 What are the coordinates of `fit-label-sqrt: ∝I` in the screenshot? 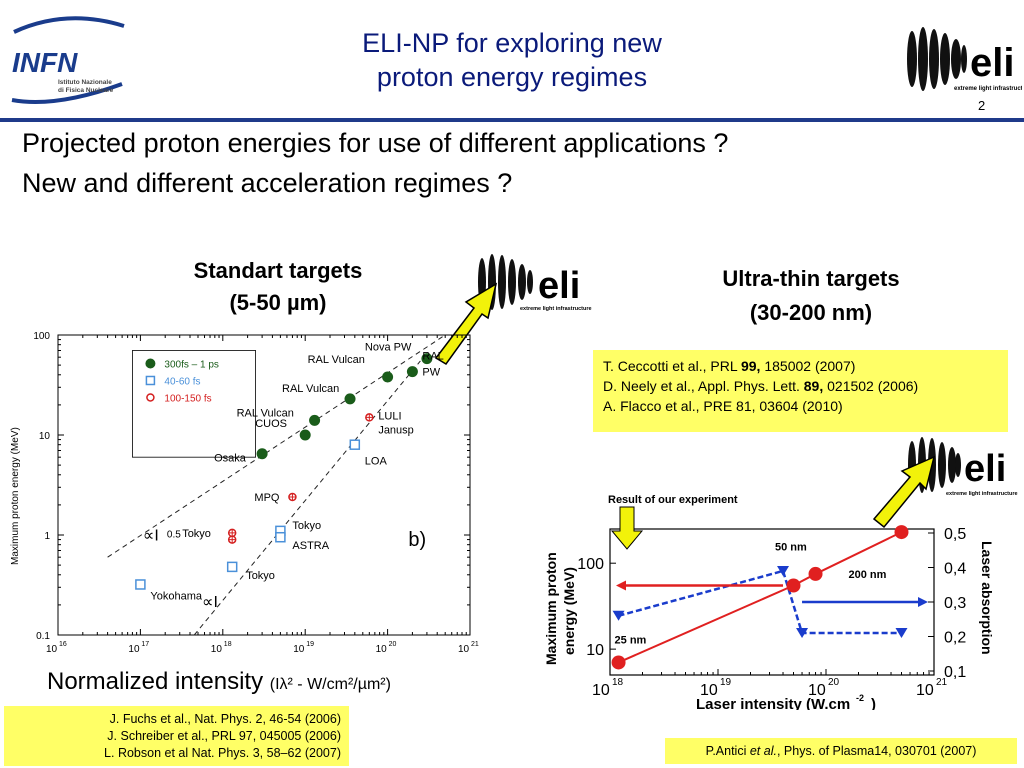 It's located at (151, 536).